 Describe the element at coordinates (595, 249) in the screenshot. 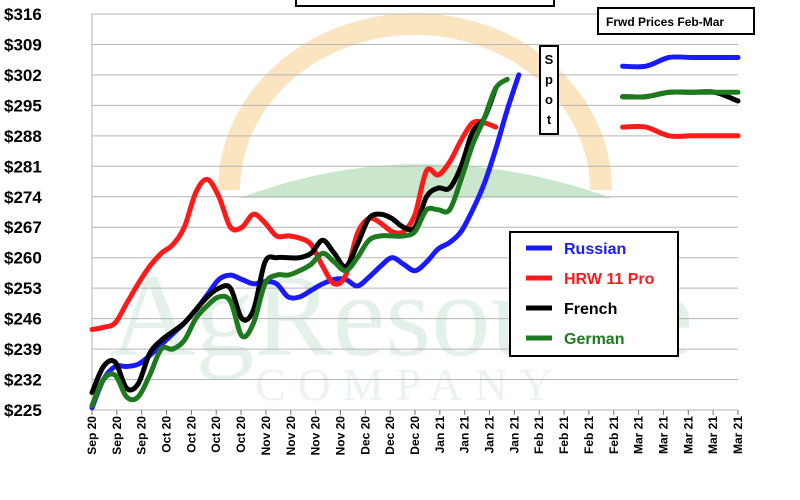

I see `legend-label-russian: Russian` at that location.